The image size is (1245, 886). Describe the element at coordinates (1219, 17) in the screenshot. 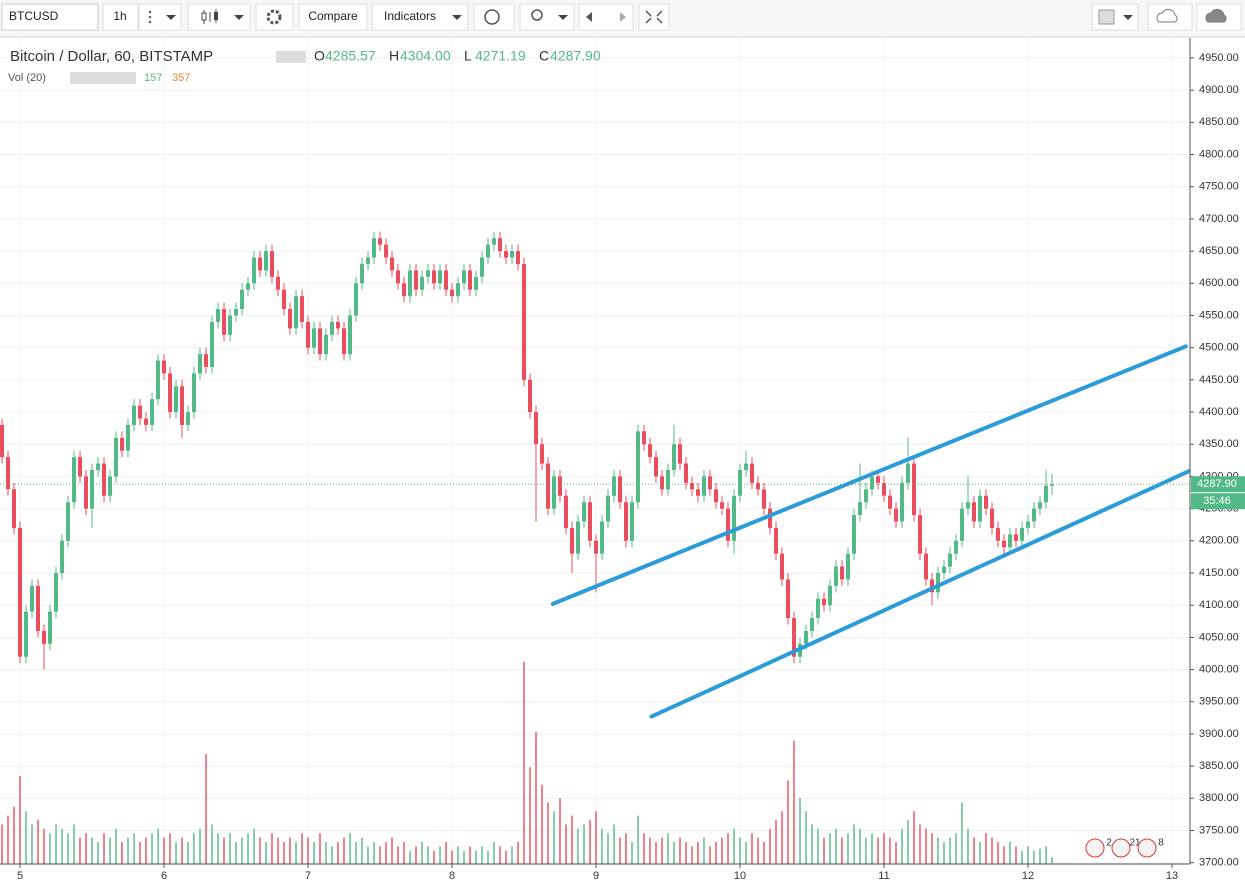

I see `save-button` at that location.